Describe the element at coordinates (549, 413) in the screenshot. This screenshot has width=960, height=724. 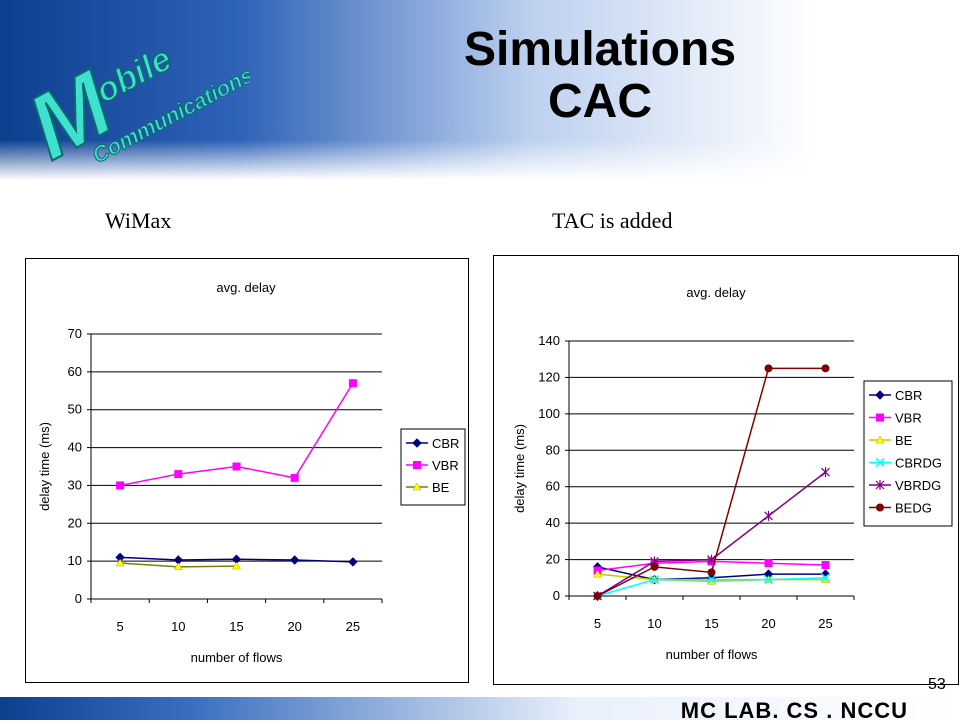
I see `tac-ytick-label-100: 100` at that location.